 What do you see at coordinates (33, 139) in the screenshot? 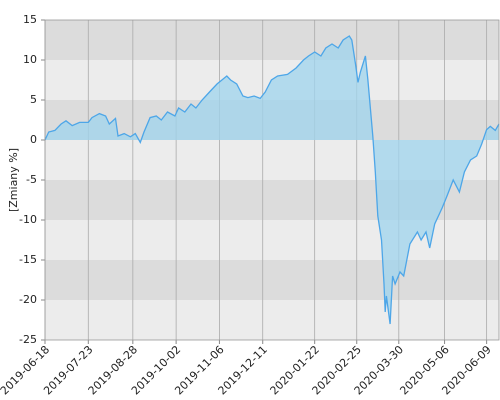
I see `y-tick-label: 0` at bounding box center [33, 139].